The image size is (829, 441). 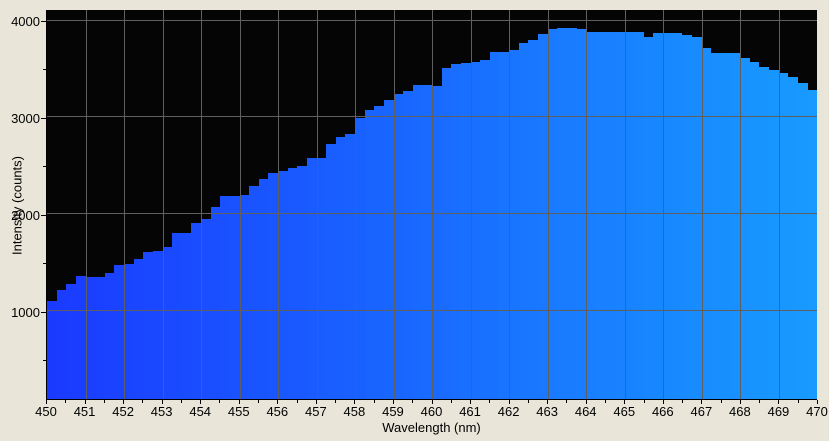 What do you see at coordinates (46, 411) in the screenshot?
I see `x-tick-label: 450` at bounding box center [46, 411].